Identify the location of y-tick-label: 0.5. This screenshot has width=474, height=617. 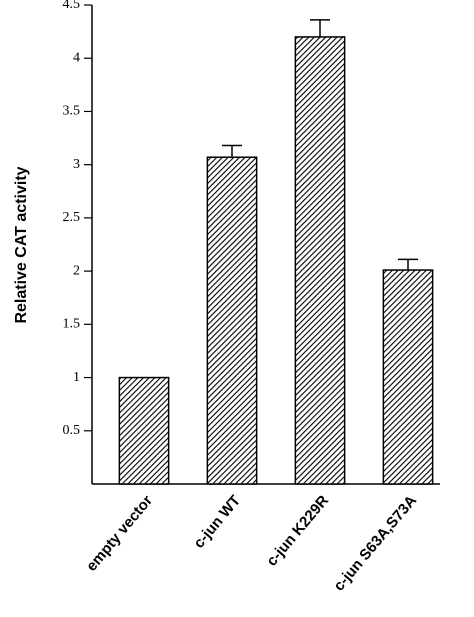
(72, 430).